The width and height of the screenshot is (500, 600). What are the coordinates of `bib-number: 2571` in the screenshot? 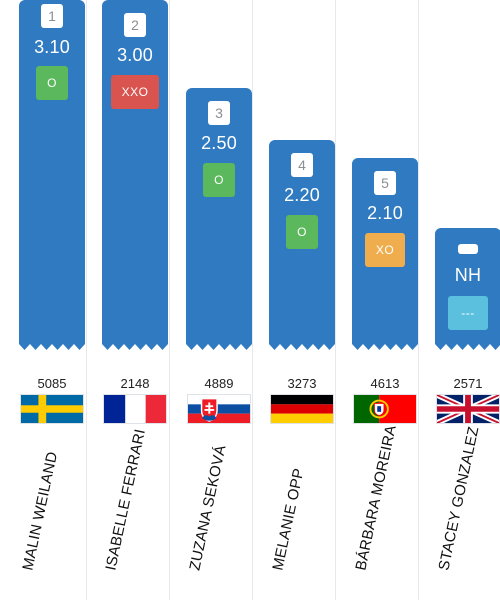 It's located at (468, 383).